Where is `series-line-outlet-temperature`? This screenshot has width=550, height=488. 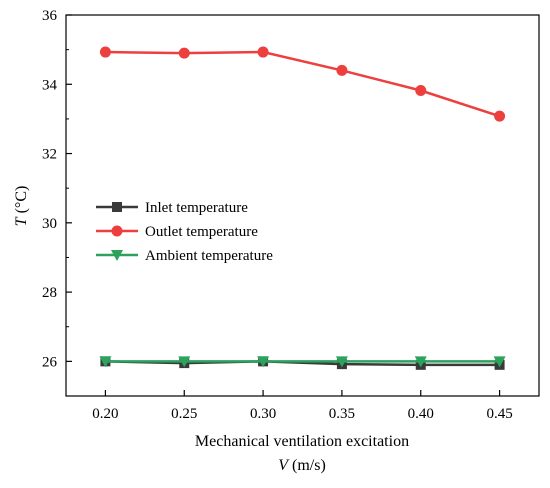
series-line-outlet-temperature is located at coordinates (302, 84).